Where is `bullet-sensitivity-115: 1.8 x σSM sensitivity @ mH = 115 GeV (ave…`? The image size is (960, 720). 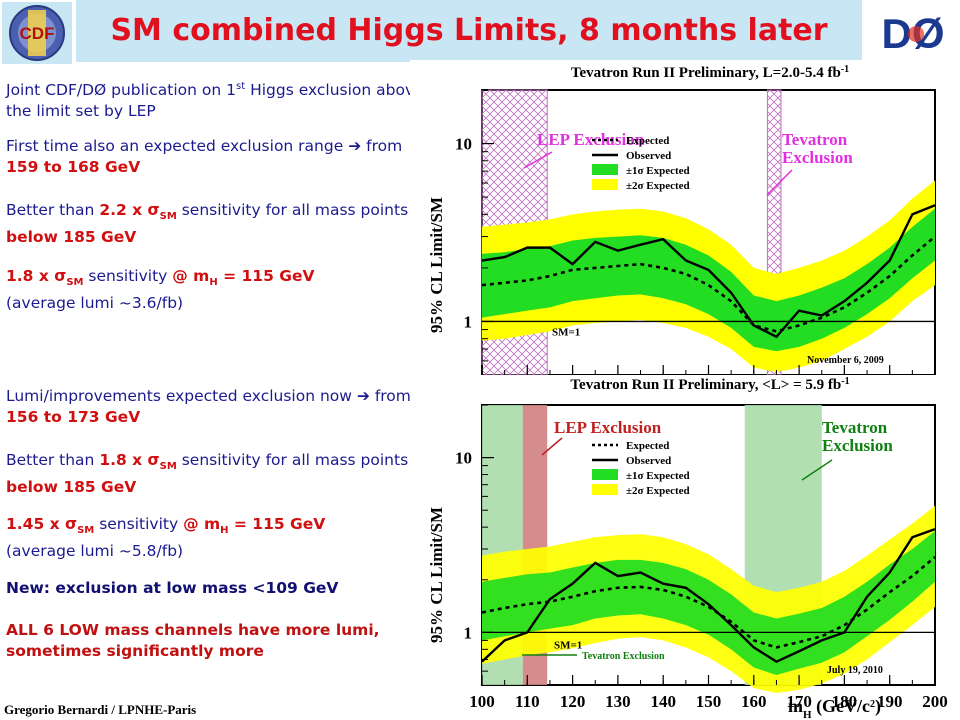
bullet-sensitivity-115: 1.8 x σSM sensitivity @ mH = 115 GeV (ave… is located at coordinates (160, 290).